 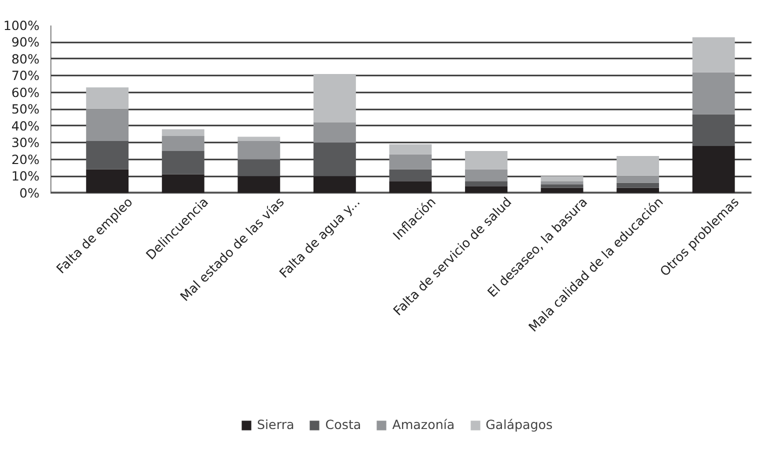 What do you see at coordinates (25, 42) in the screenshot?
I see `y-tick-label: 90%` at bounding box center [25, 42].